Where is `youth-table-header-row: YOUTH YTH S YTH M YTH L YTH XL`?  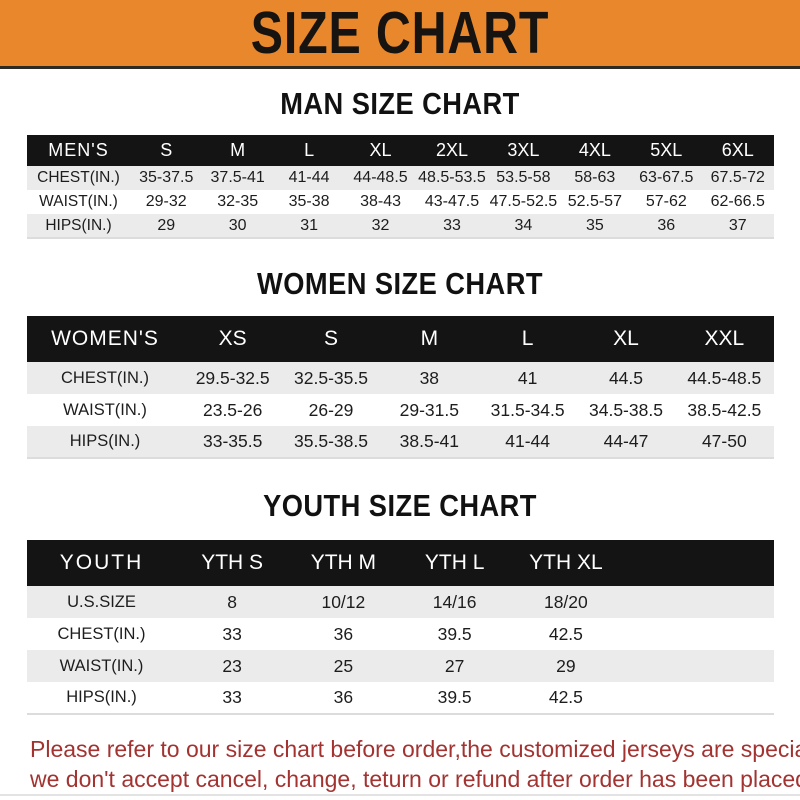
youth-table-header-row: YOUTH YTH S YTH M YTH L YTH XL is located at coordinates (400, 563).